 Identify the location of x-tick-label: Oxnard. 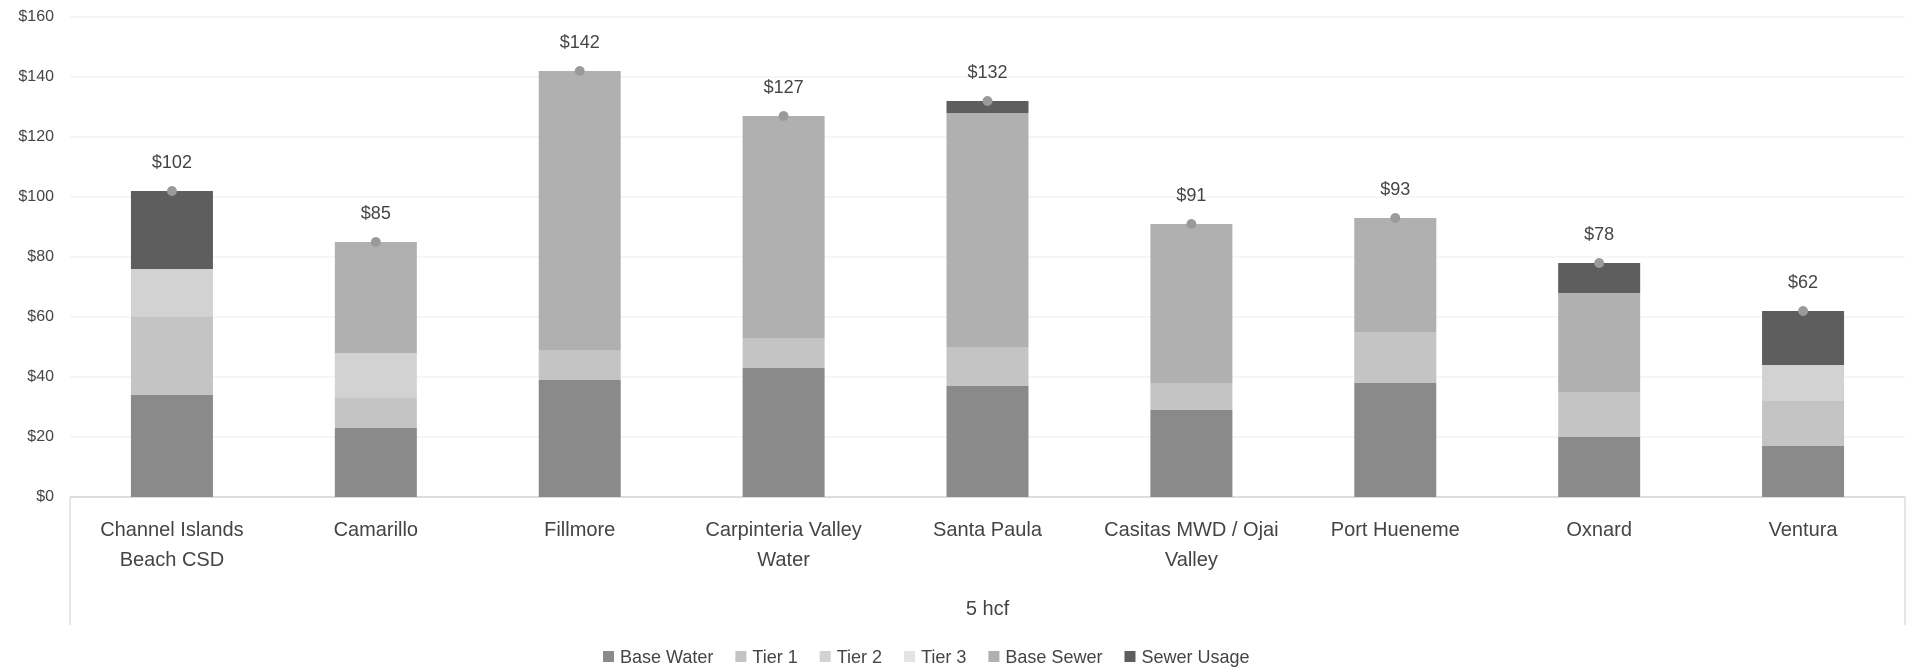
(1599, 530).